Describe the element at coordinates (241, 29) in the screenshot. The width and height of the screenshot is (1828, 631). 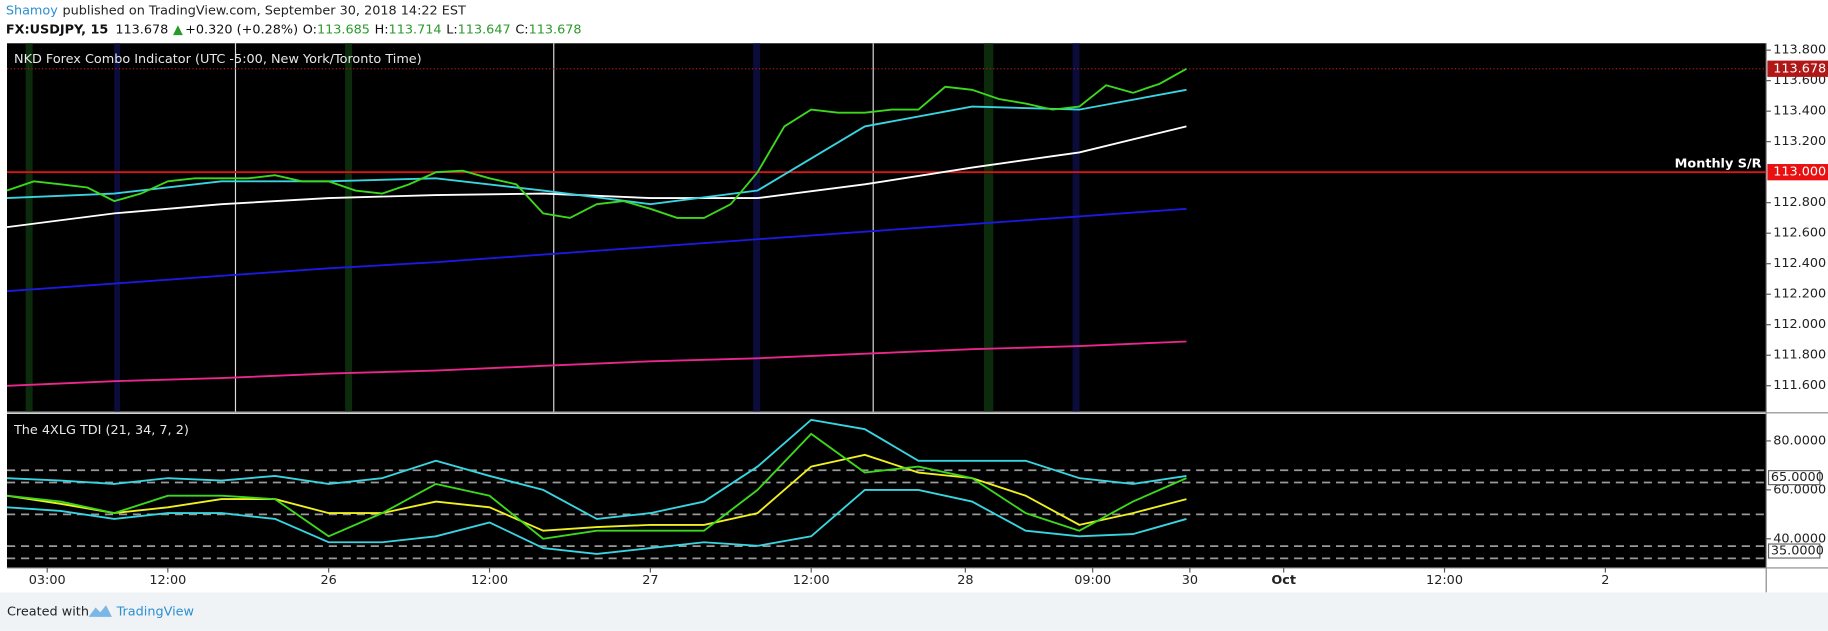
I see `change: +0.320 (+0.28%)` at that location.